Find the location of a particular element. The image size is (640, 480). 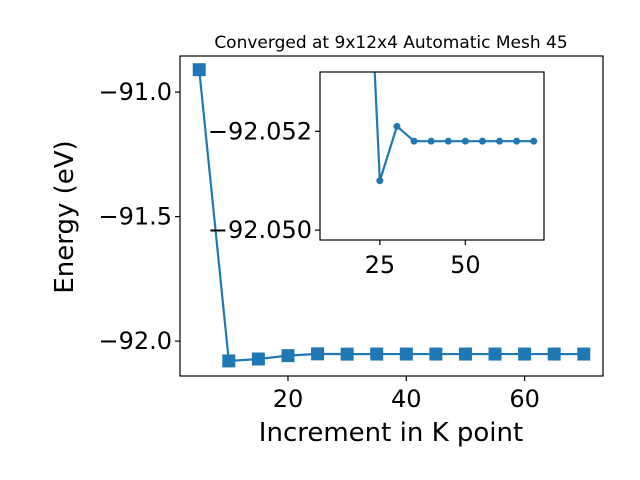

x-tick-label: 50 is located at coordinates (465, 265).